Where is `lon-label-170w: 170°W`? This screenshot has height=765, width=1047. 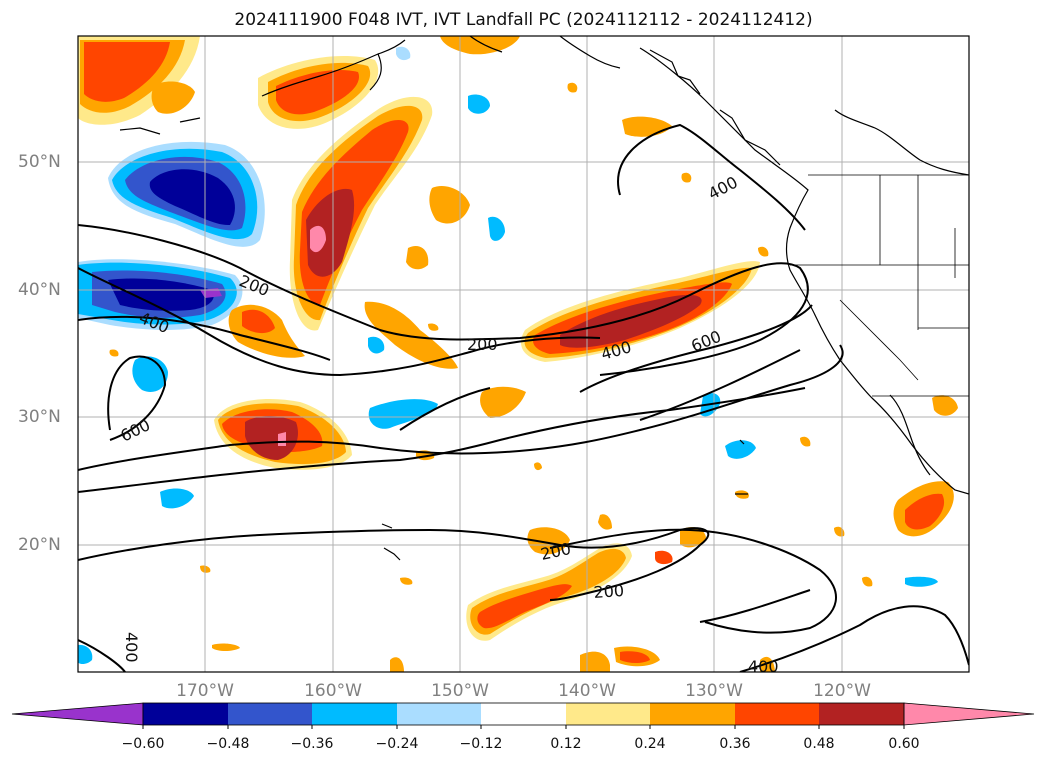 lon-label-170w: 170°W is located at coordinates (205, 691).